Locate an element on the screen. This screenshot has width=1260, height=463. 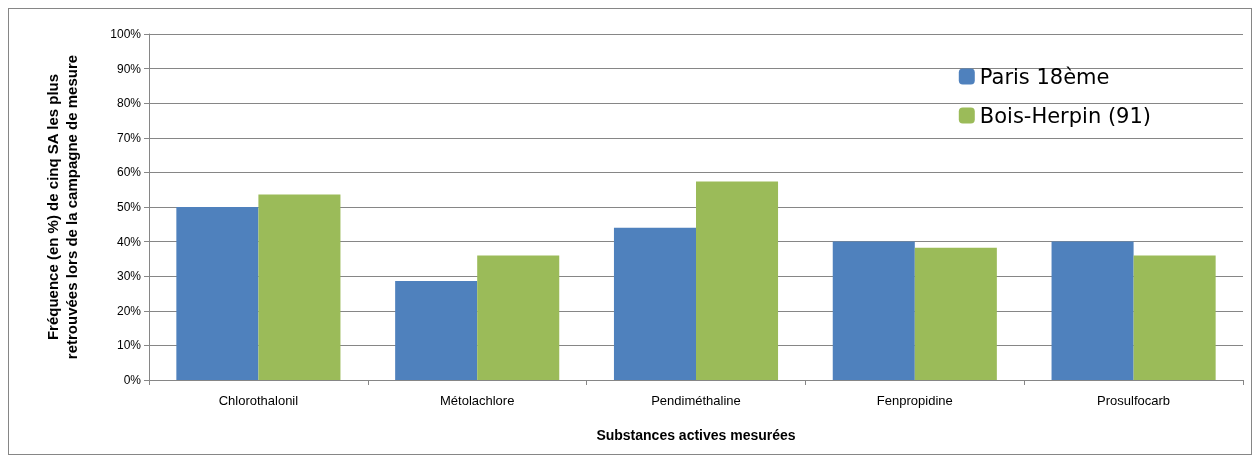
y-tick-label: 80% is located at coordinates (129, 103).